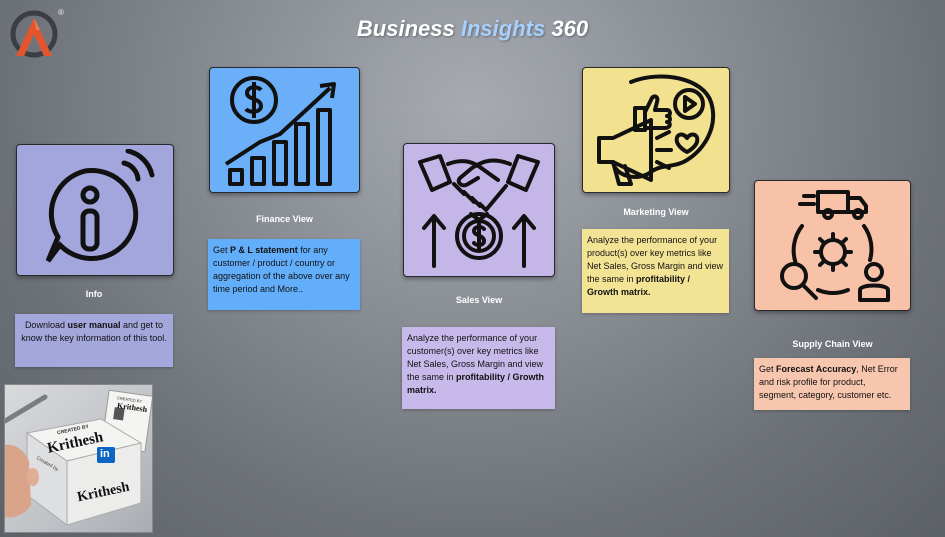 The image size is (945, 537). What do you see at coordinates (656, 212) in the screenshot?
I see `marketing-label: Marketing View` at bounding box center [656, 212].